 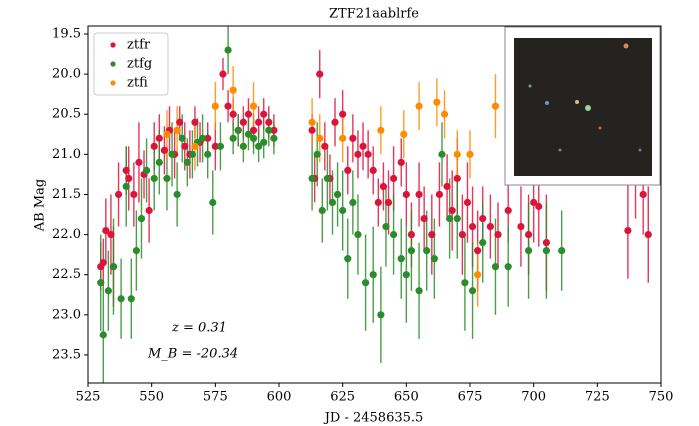 I want to click on x-tick-label: 750, so click(x=661, y=397).